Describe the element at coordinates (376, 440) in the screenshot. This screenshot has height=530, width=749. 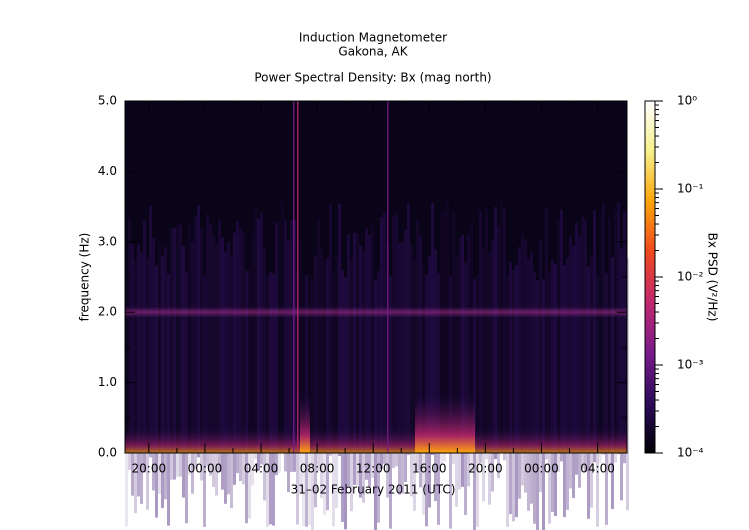
I see `spectrogram-floor` at that location.